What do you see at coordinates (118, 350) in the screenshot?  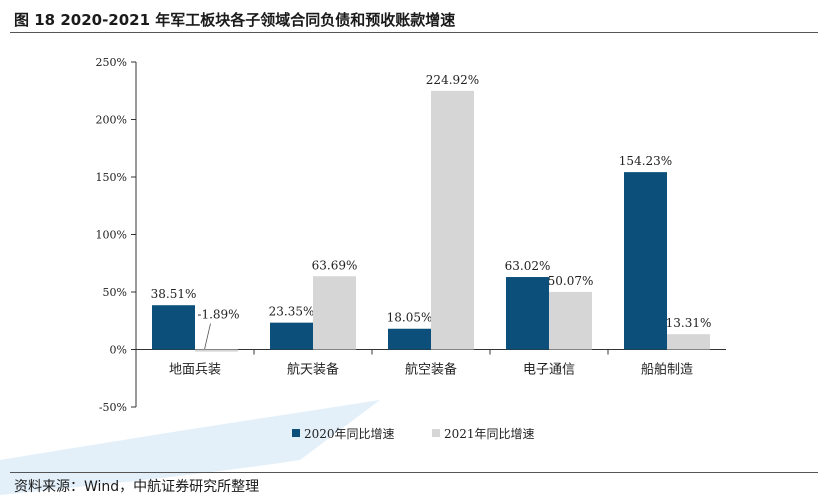 I see `y-tick-label: 0%` at bounding box center [118, 350].